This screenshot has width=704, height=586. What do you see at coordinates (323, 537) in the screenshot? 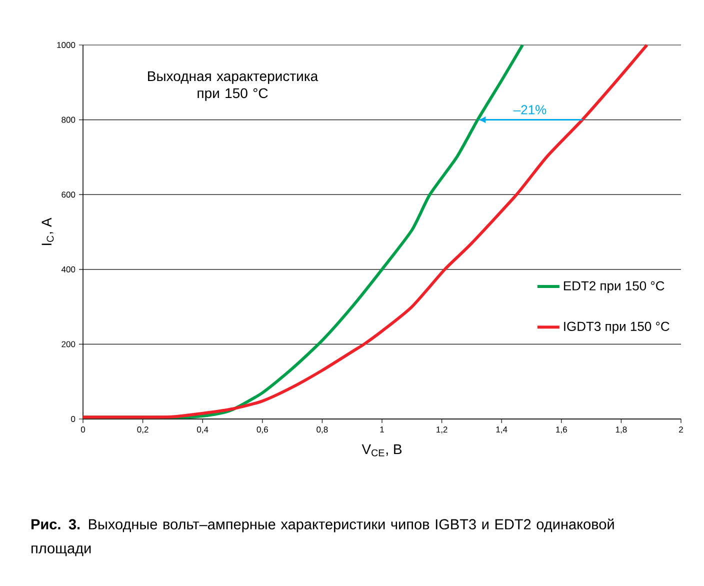
I see `text: Рис. 3. Выходные вольт–амперные характеристики чипов IGBT3 и EDT2 одинаковой площади` at bounding box center [323, 537].